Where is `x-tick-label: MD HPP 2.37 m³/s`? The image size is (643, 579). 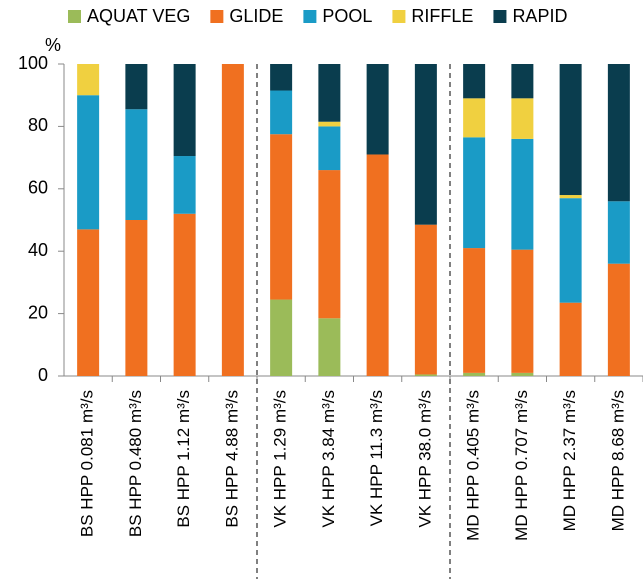 x-tick-label: MD HPP 2.37 m³/s is located at coordinates (569, 460).